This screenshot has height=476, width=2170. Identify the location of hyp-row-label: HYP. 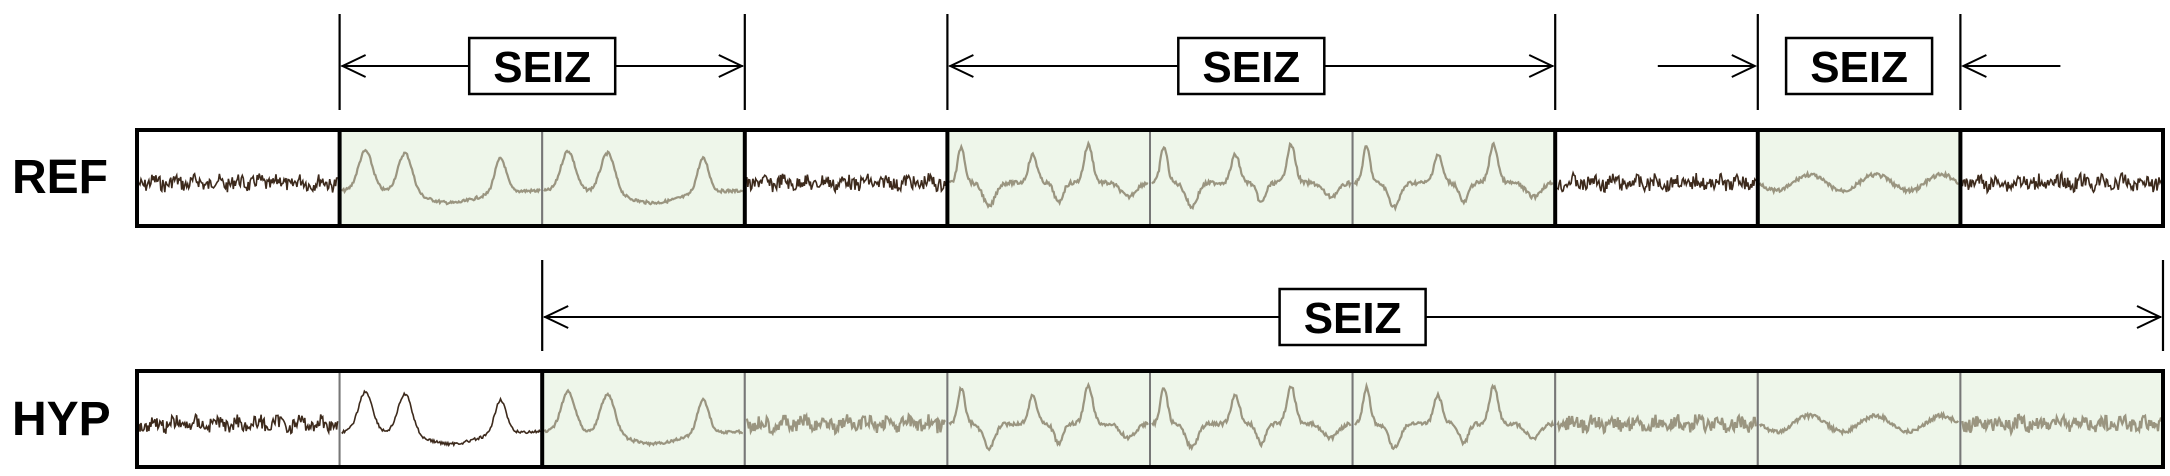
(61, 419).